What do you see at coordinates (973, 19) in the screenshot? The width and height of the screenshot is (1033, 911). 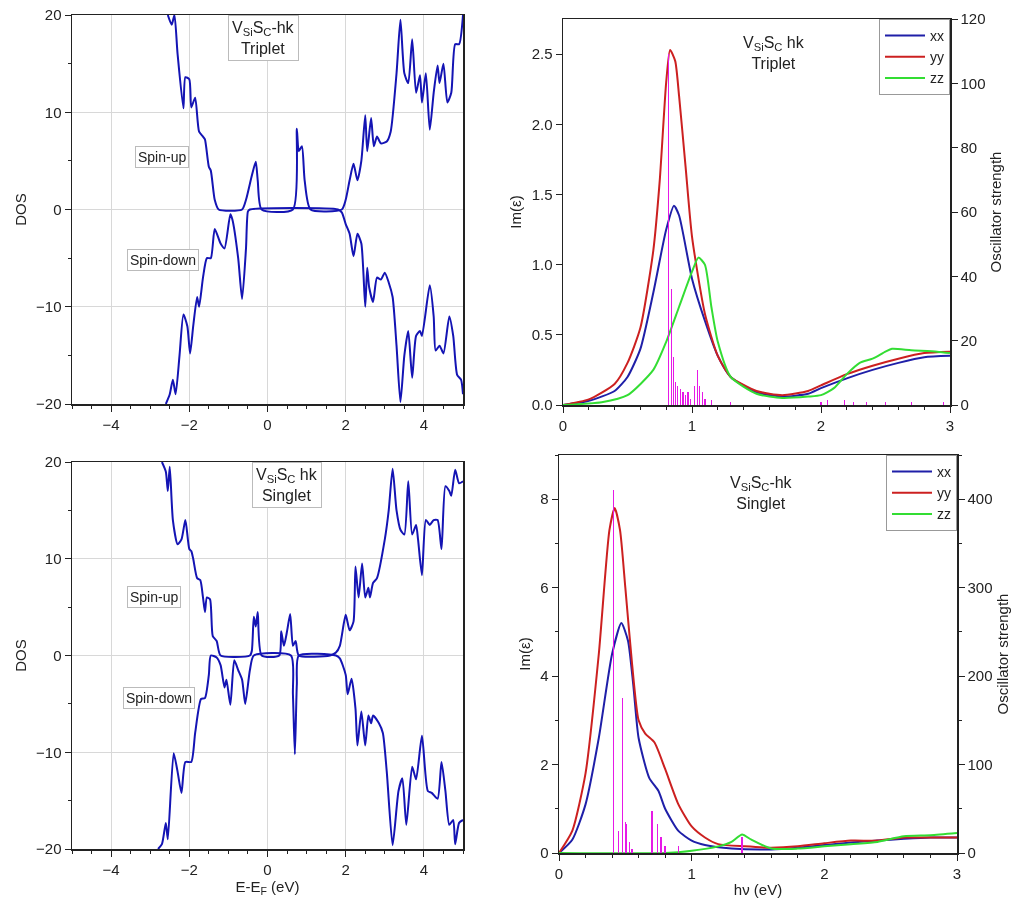 I see `y2-tick-label: 120` at bounding box center [973, 19].